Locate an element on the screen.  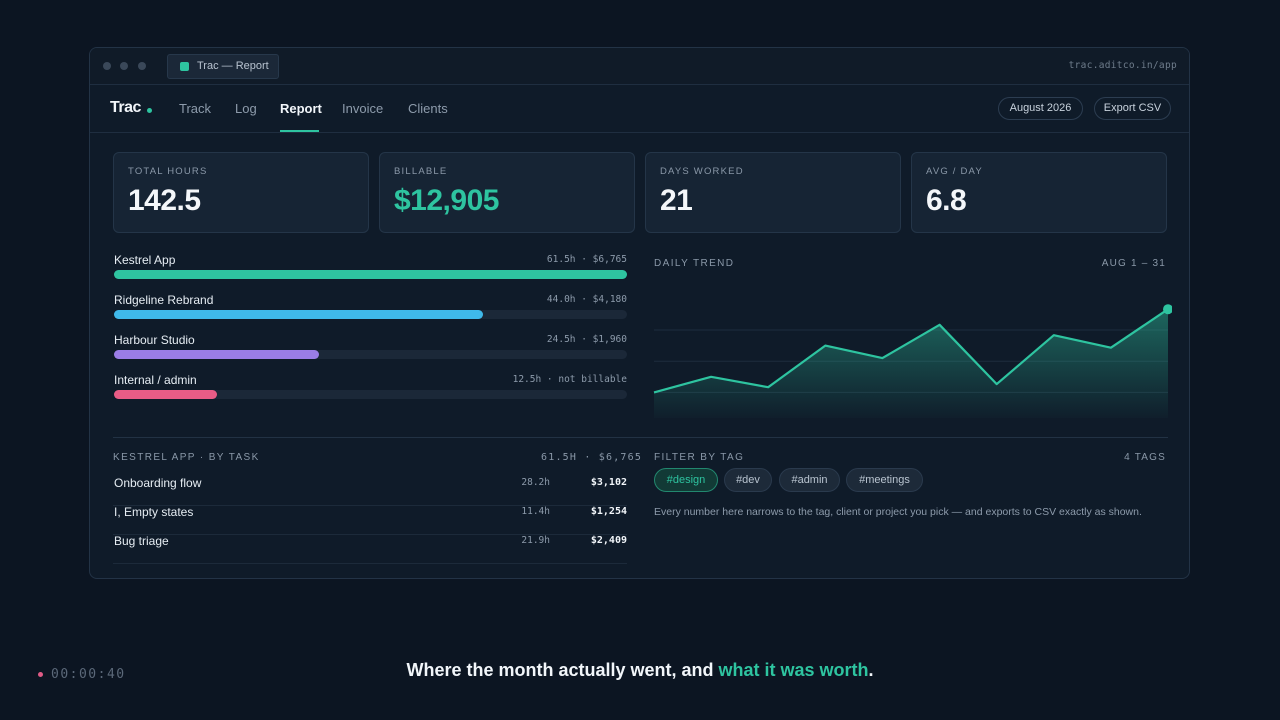
stat-card-days-worked: DAYS WORKED 21 is located at coordinates (773, 192).